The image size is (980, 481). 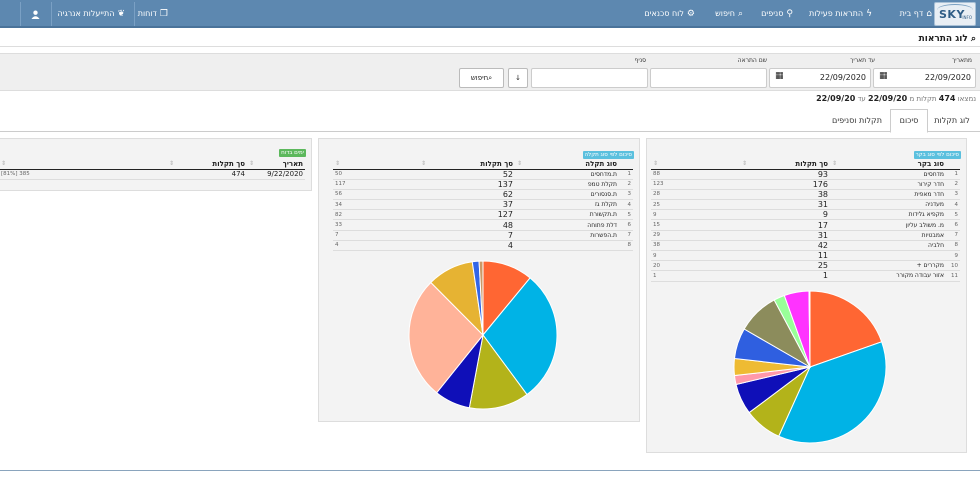 What do you see at coordinates (695, 195) in the screenshot?
I see `cell-extra: 28` at bounding box center [695, 195].